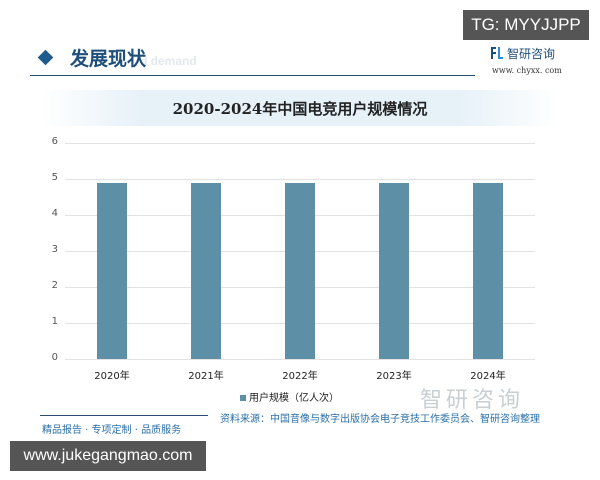 This screenshot has height=480, width=600. Describe the element at coordinates (124, 415) in the screenshot. I see `footer-divider` at that location.